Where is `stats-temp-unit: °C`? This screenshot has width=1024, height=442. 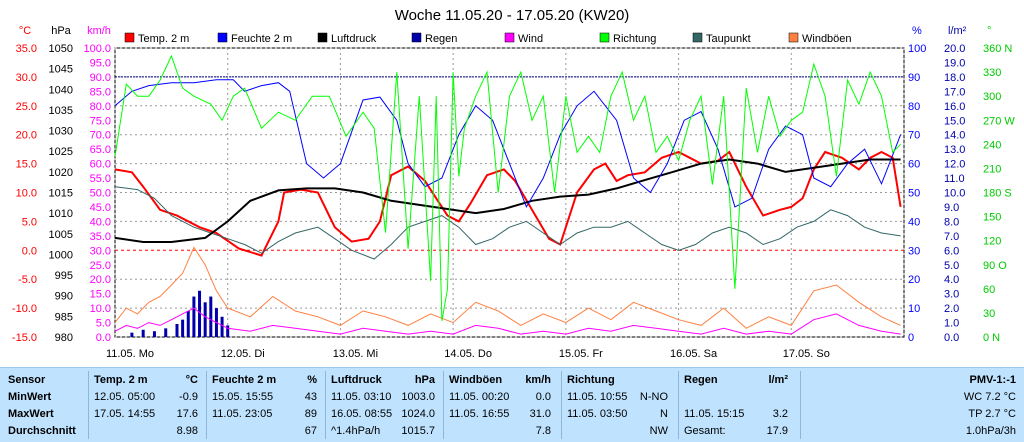
stats-temp-unit: °C is located at coordinates (191, 380).